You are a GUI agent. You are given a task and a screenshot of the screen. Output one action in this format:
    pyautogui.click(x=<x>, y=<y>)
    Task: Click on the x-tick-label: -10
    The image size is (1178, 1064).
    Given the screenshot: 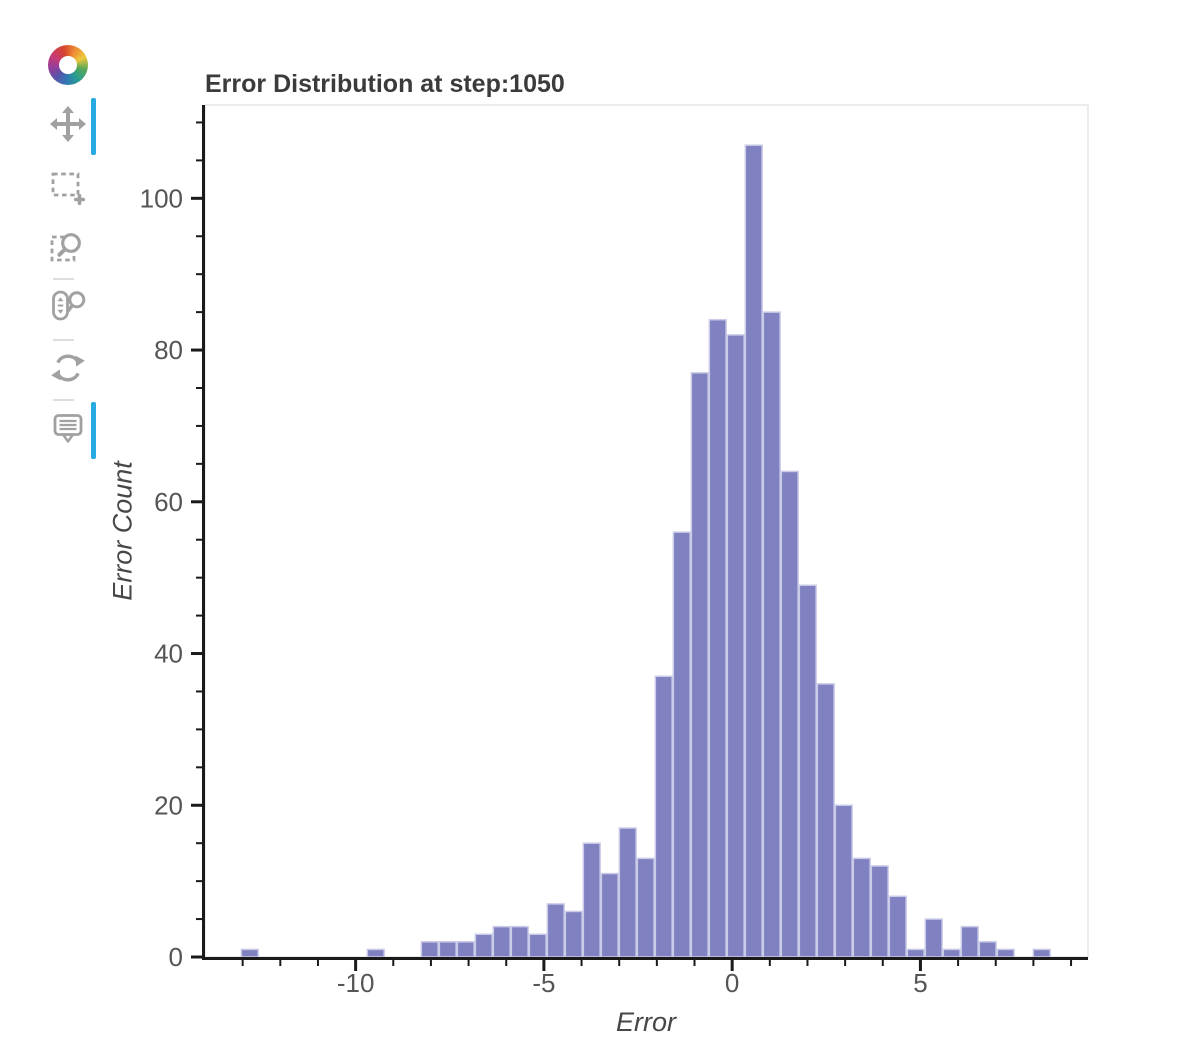 What is the action you would take?
    pyautogui.click(x=356, y=983)
    